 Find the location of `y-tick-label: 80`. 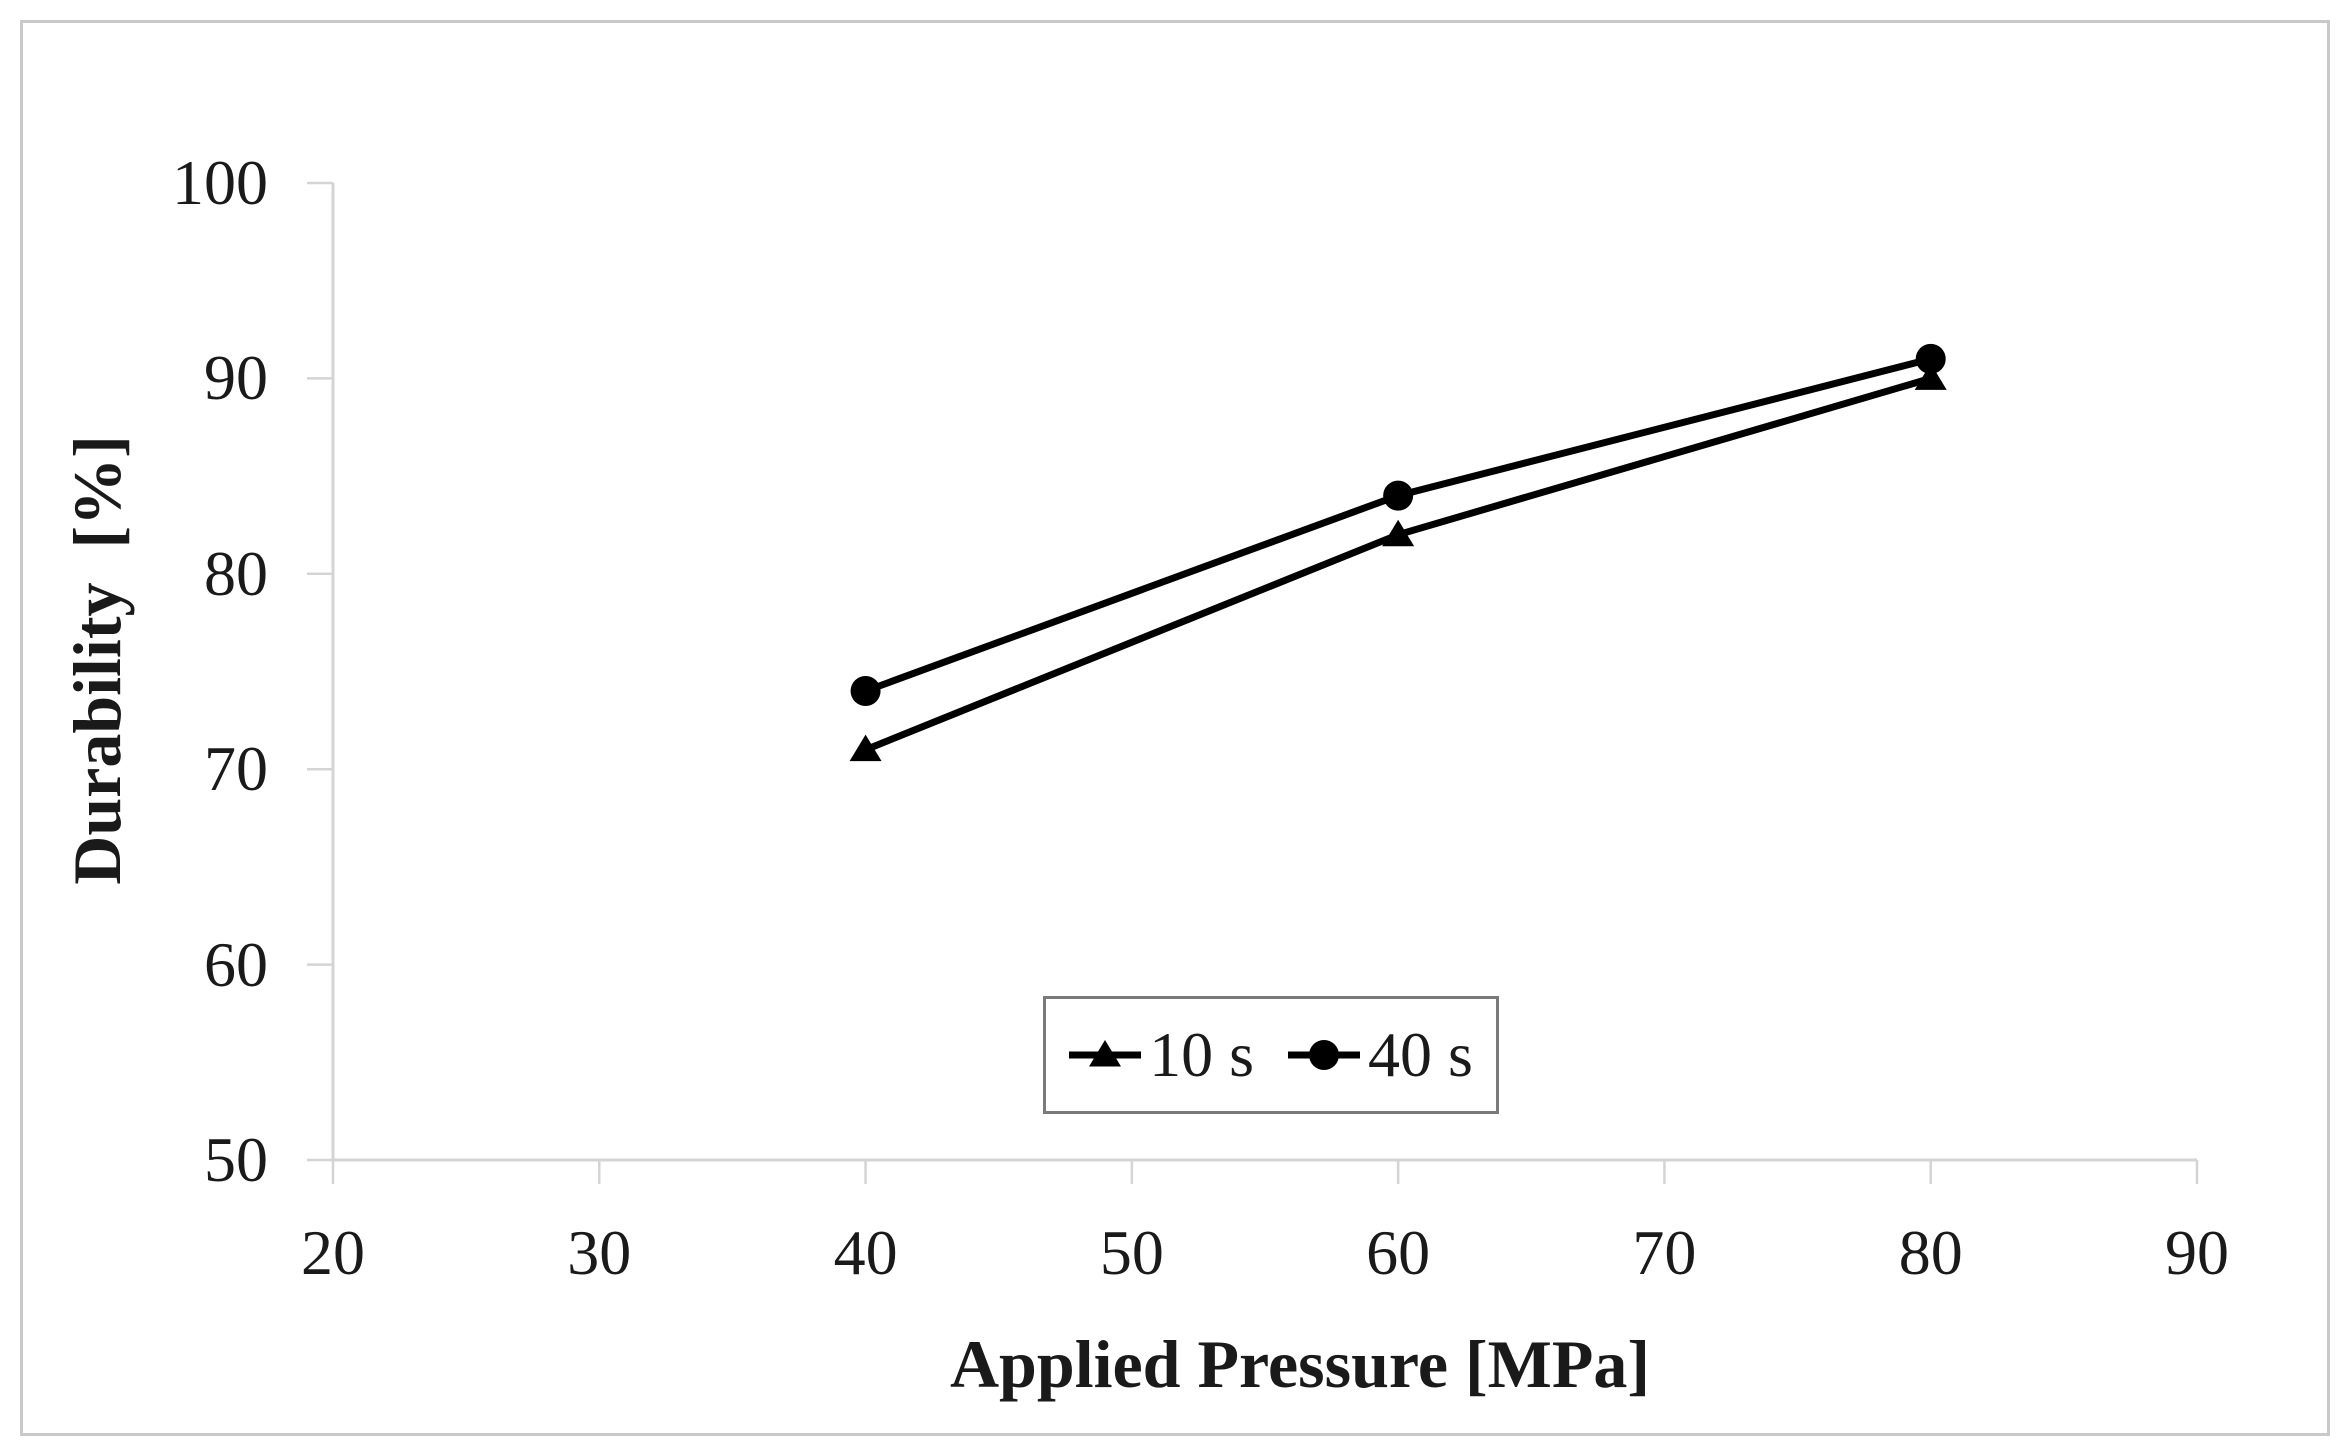

y-tick-label: 80 is located at coordinates (236, 573).